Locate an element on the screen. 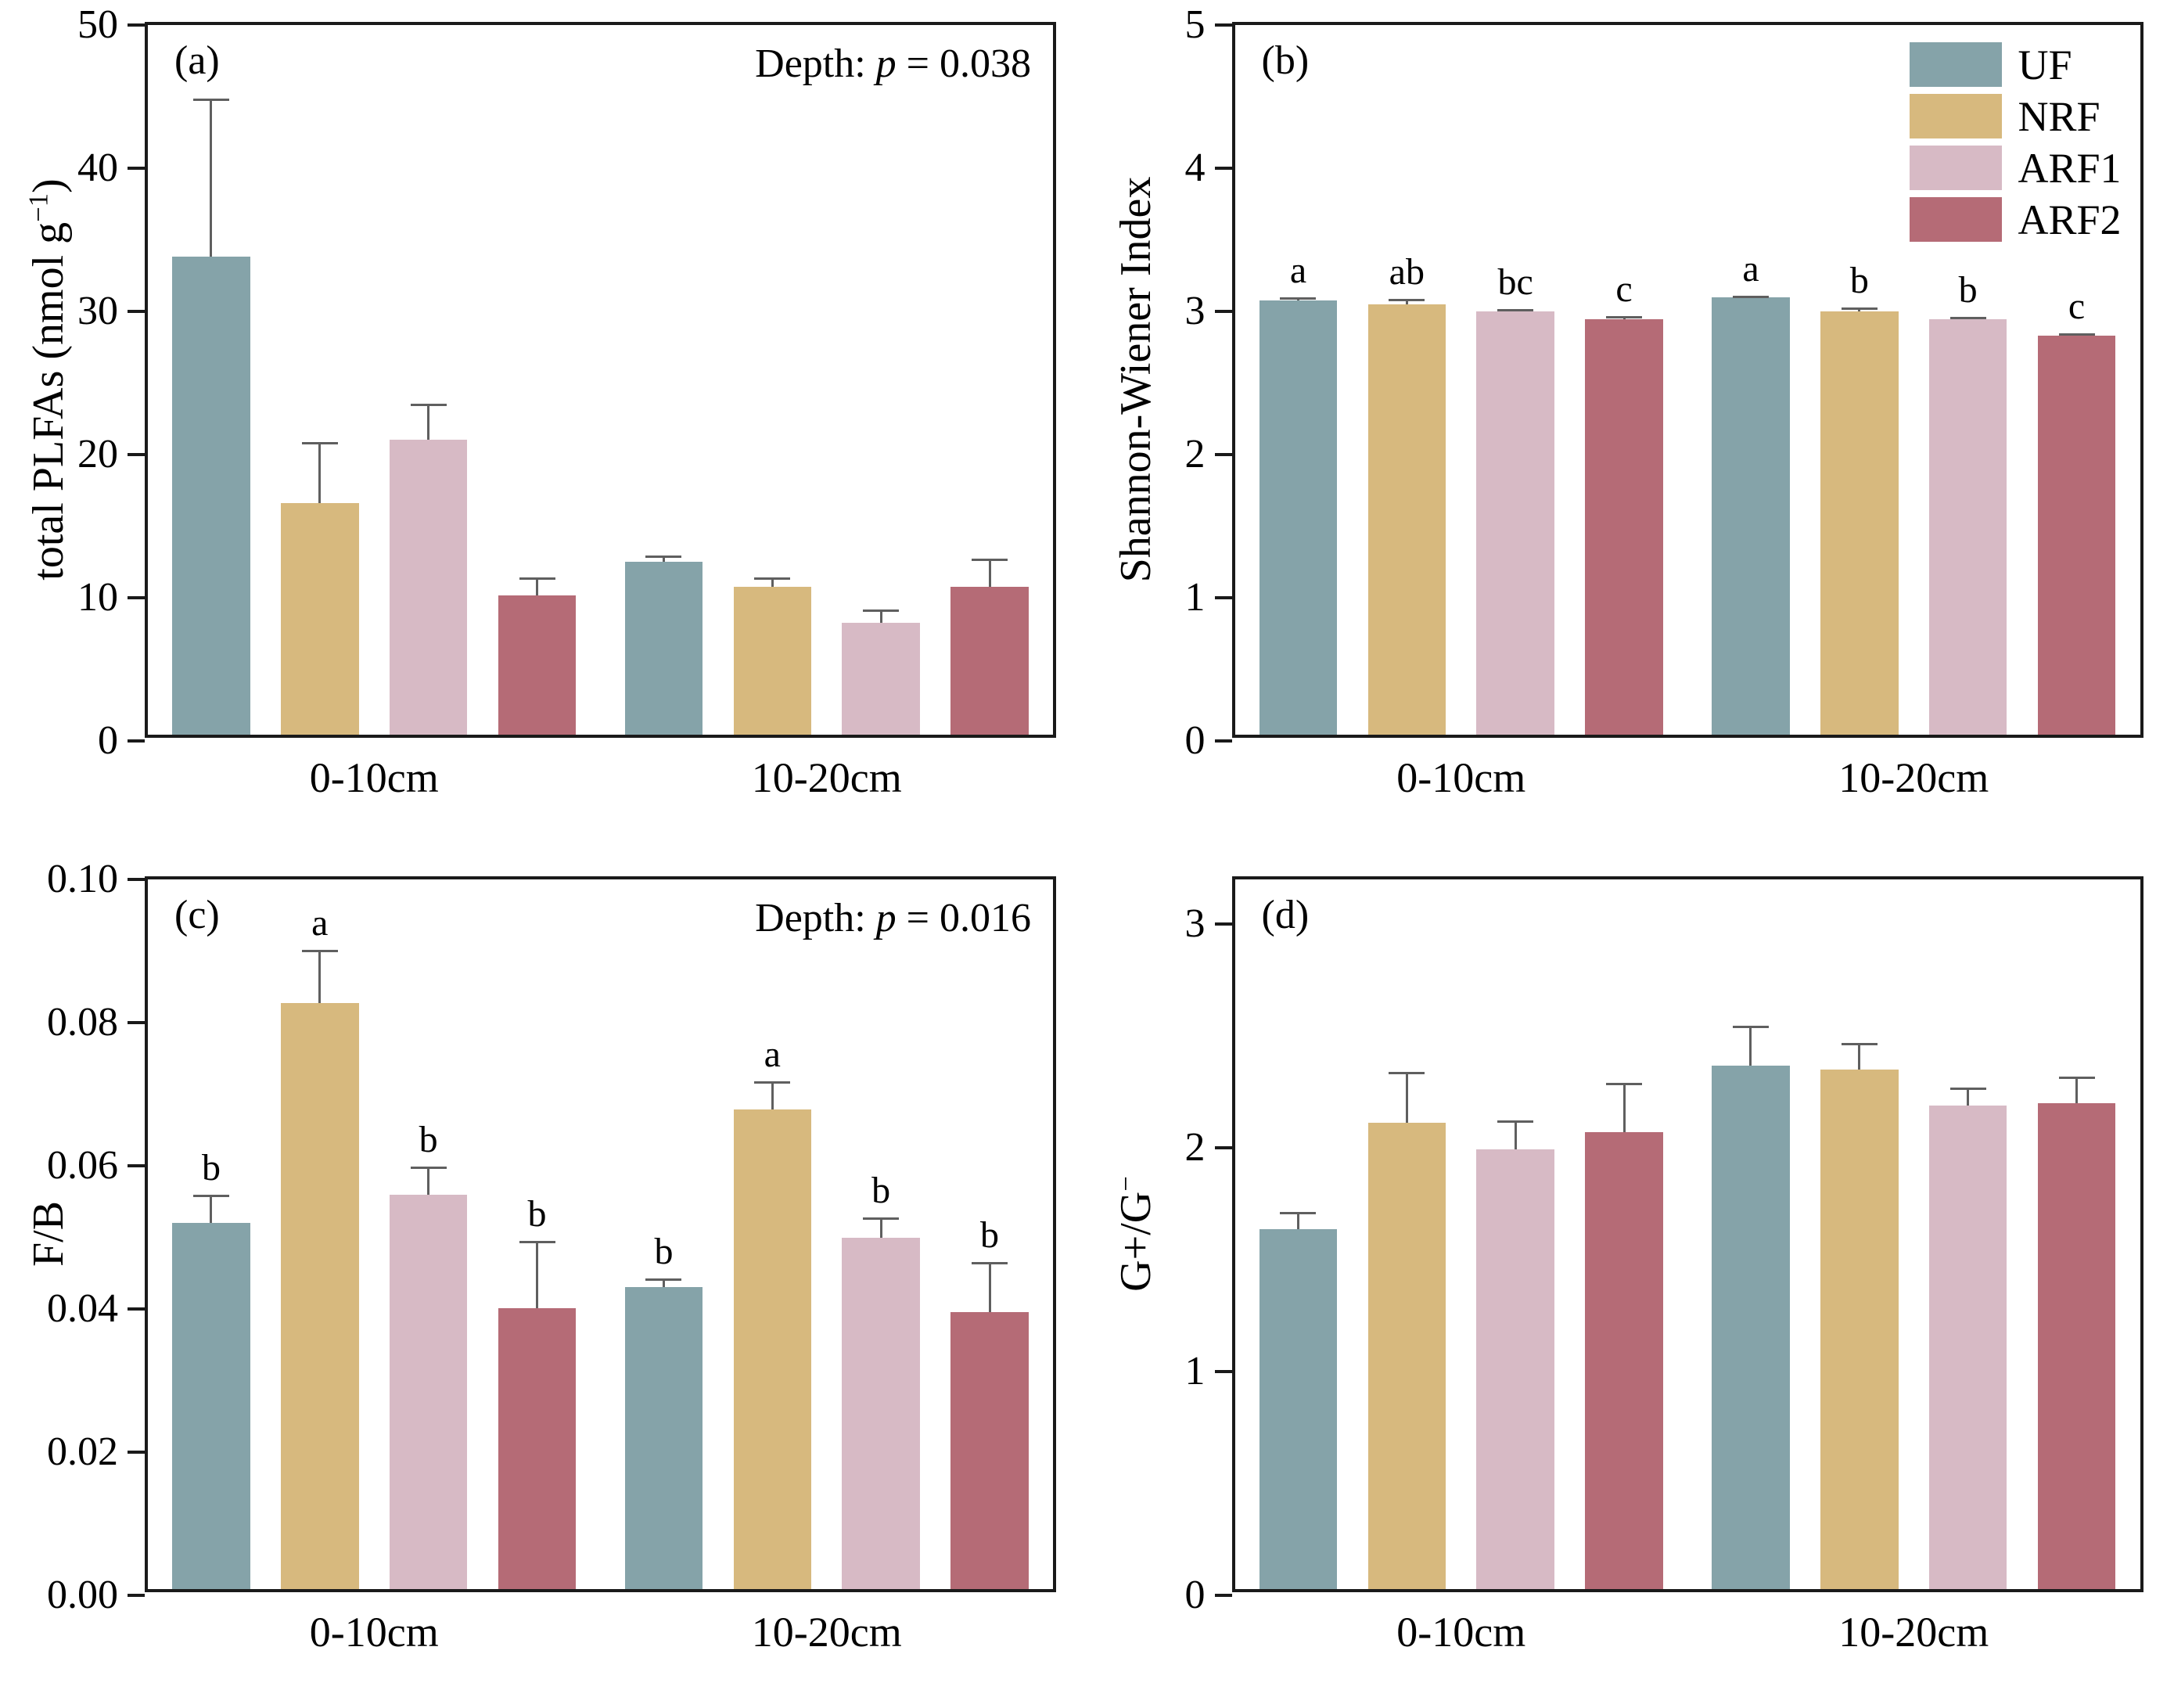 This screenshot has width=2174, height=1708. y-tick-label: 40 is located at coordinates (97, 168).